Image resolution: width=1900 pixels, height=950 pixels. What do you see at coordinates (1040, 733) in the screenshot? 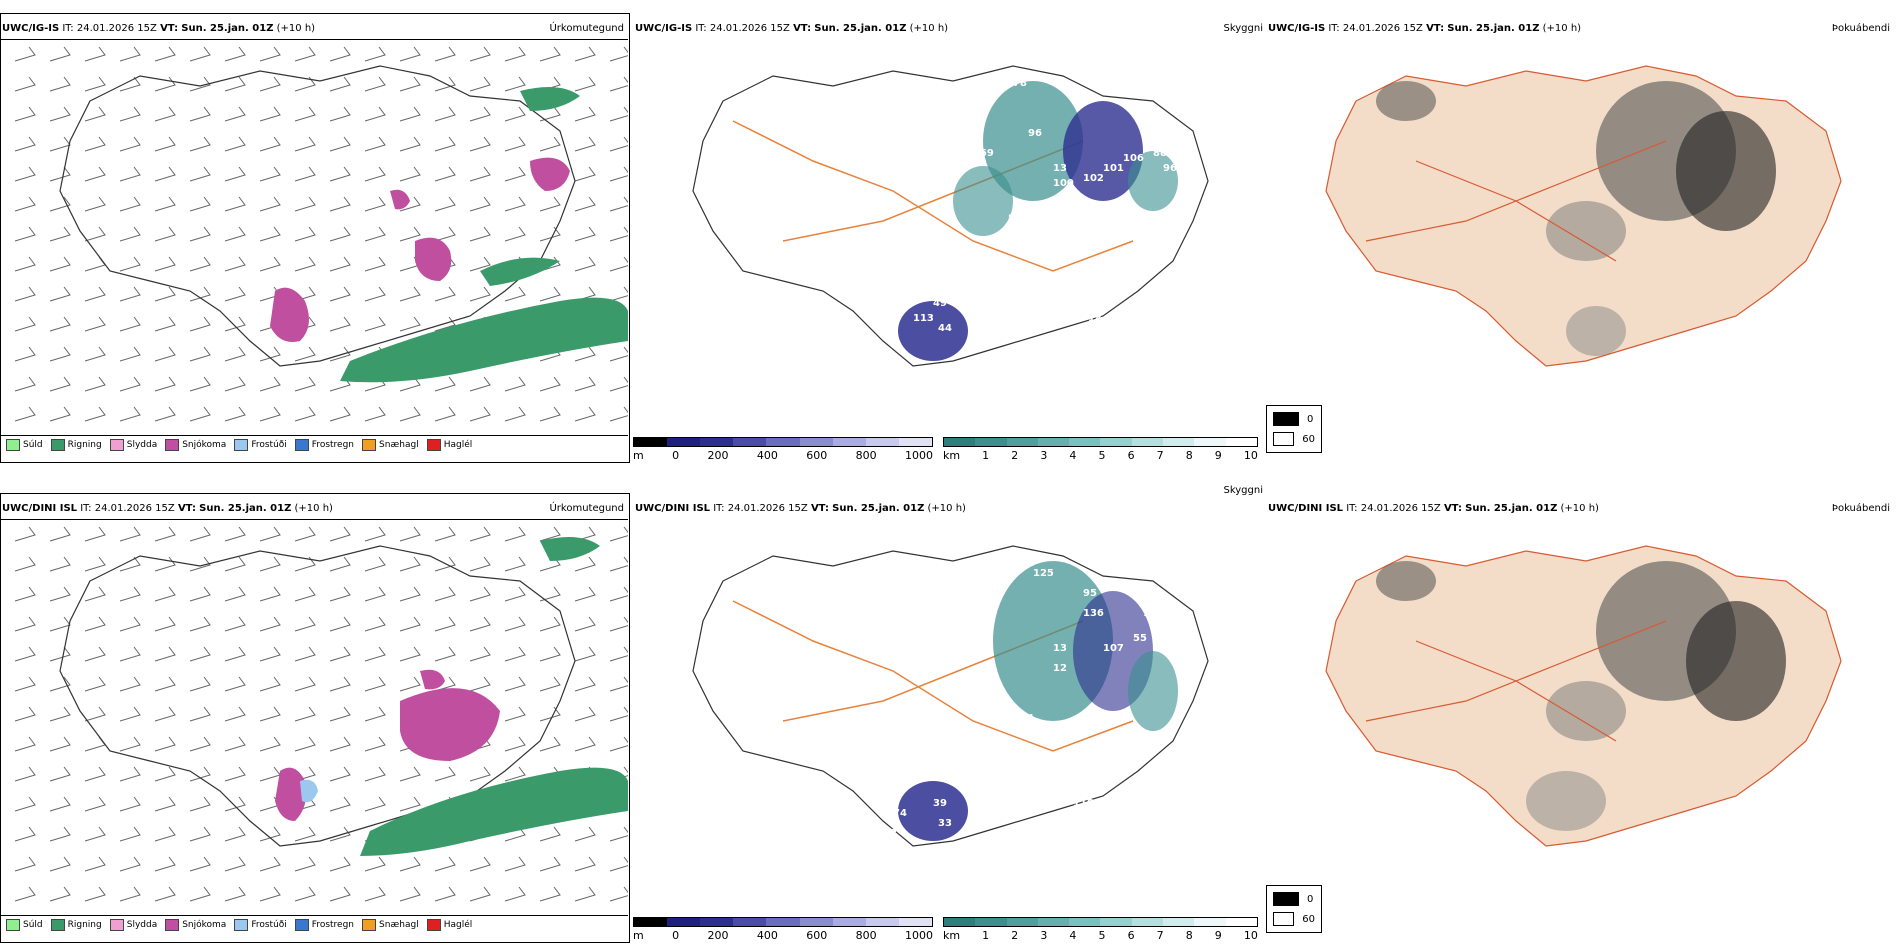
I see `cloud-label: 79` at bounding box center [1040, 733].